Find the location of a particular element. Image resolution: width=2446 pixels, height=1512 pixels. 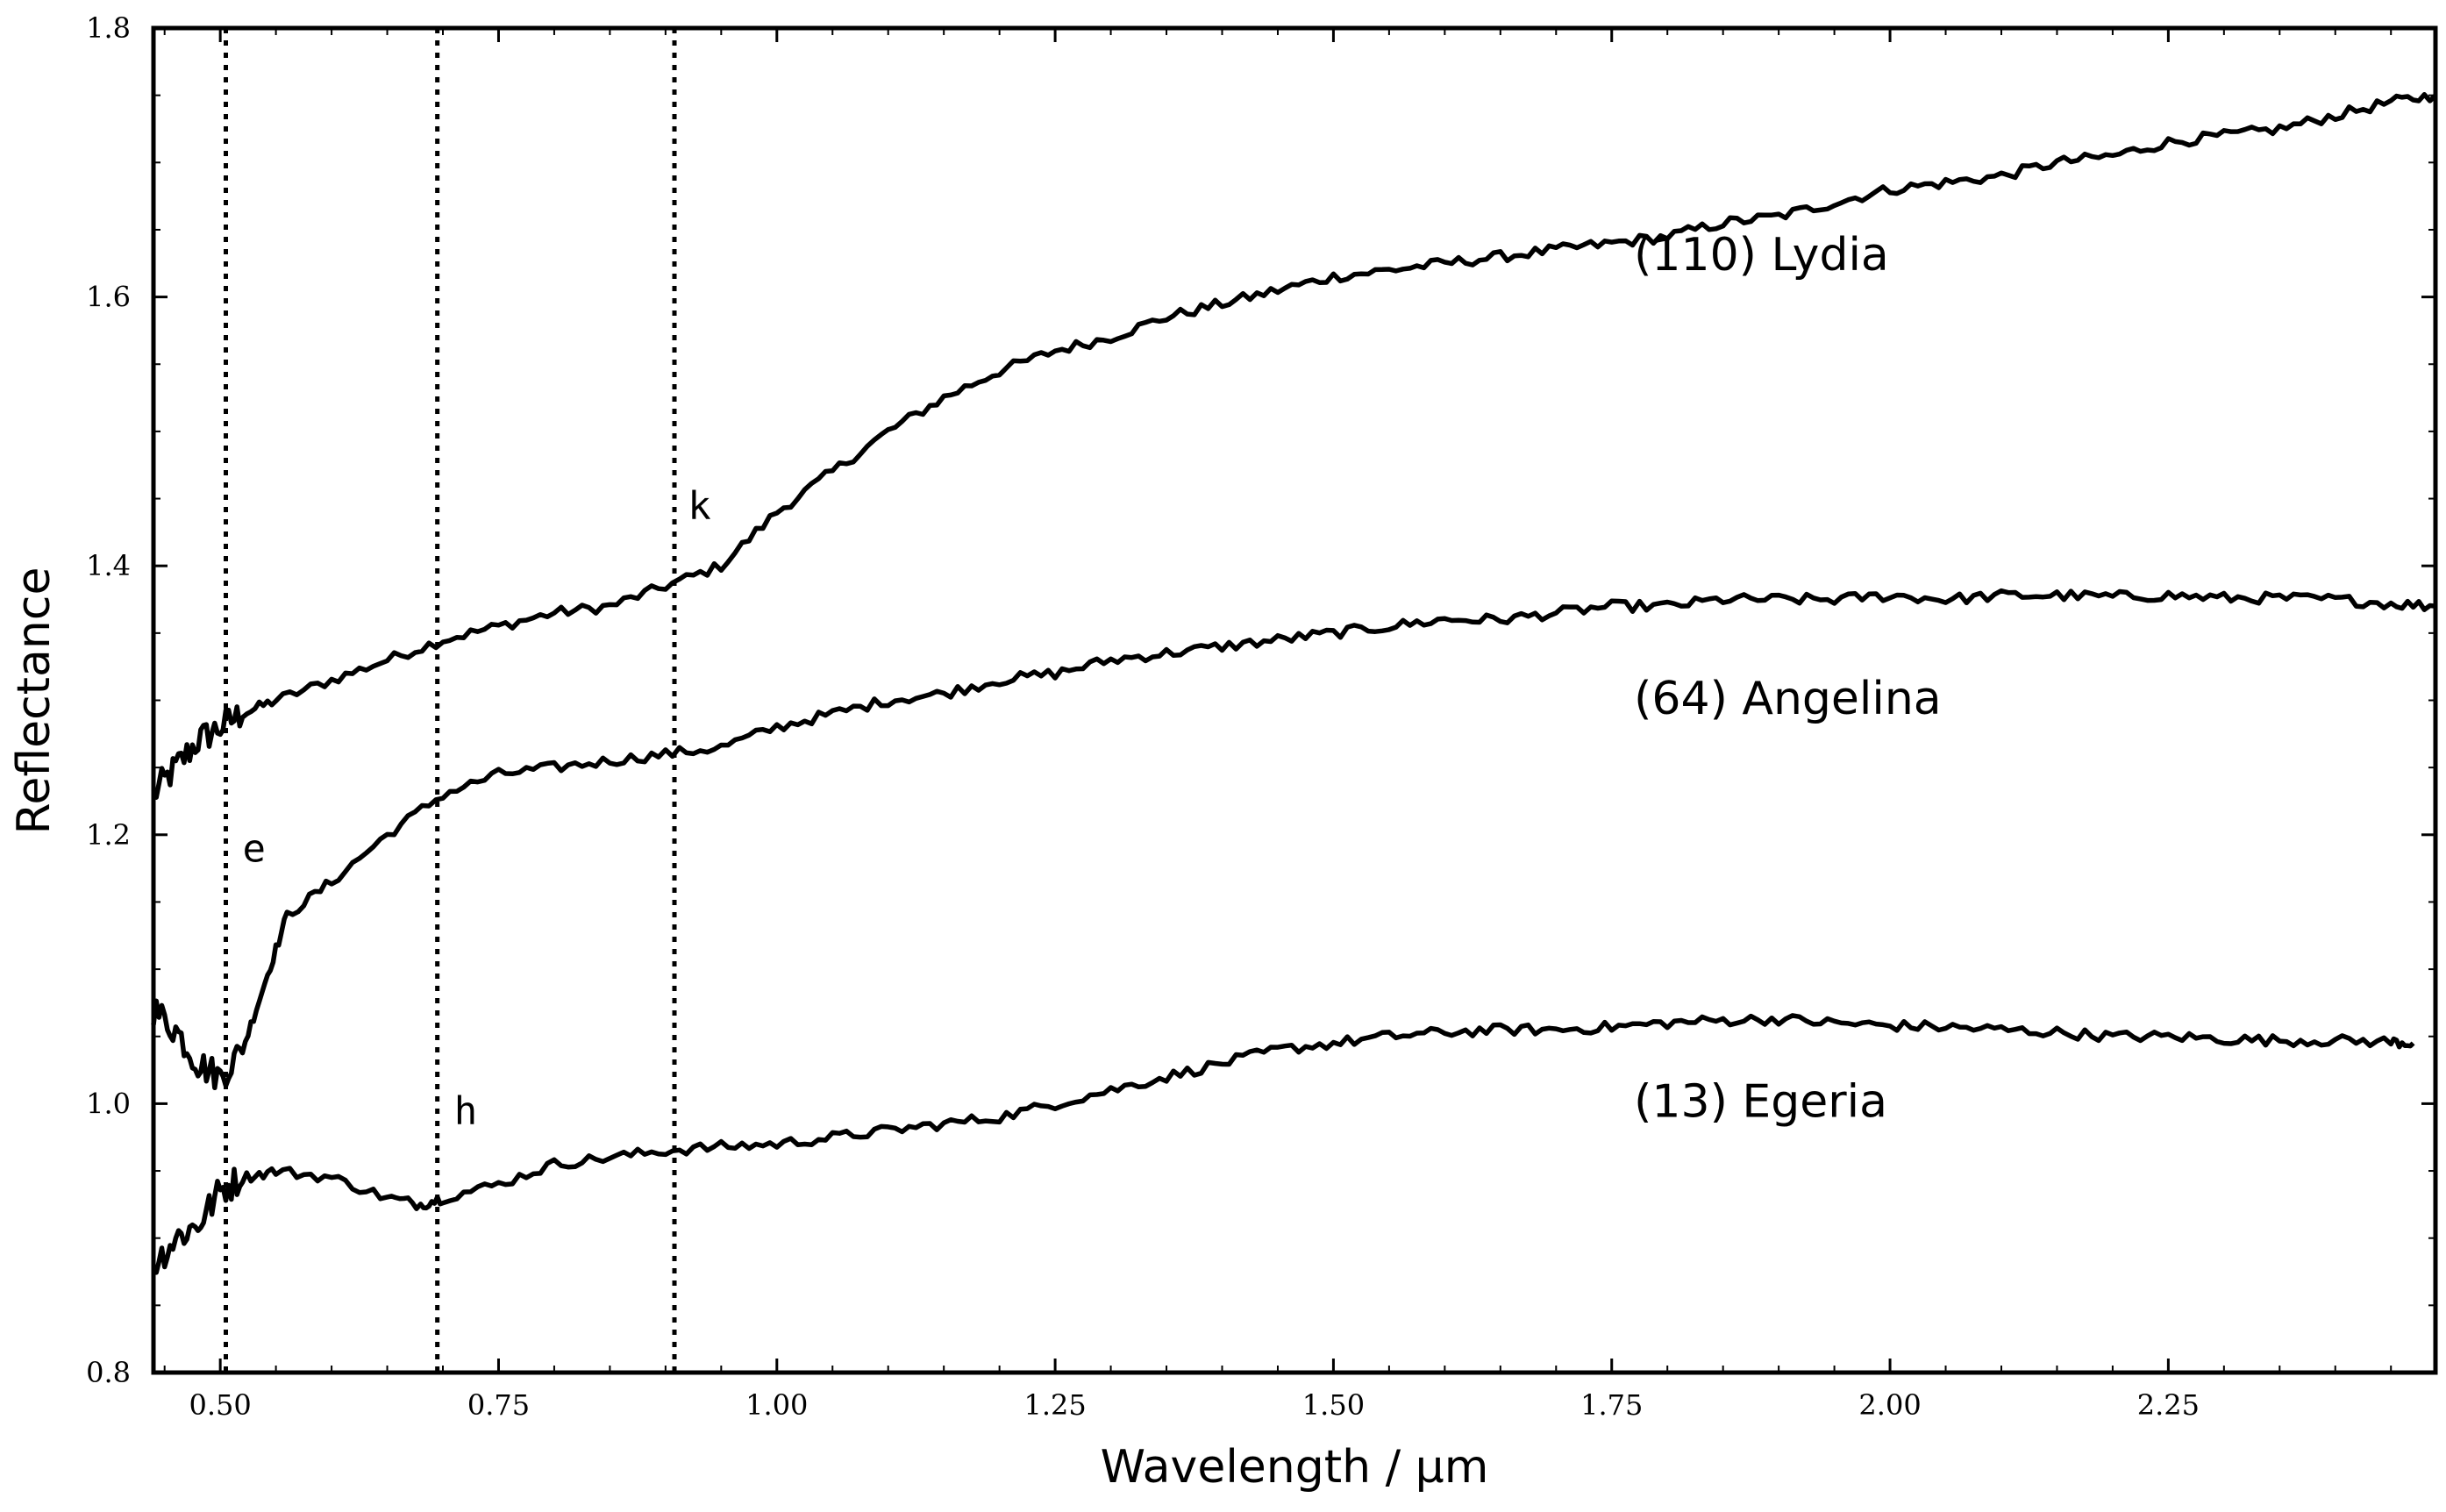

feature-label-e: e is located at coordinates (255, 848).